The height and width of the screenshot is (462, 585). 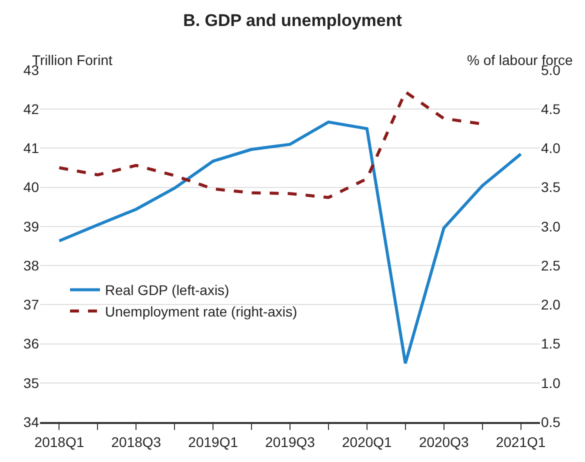 I want to click on chart-title: B. GDP and unemployment, so click(x=292, y=20).